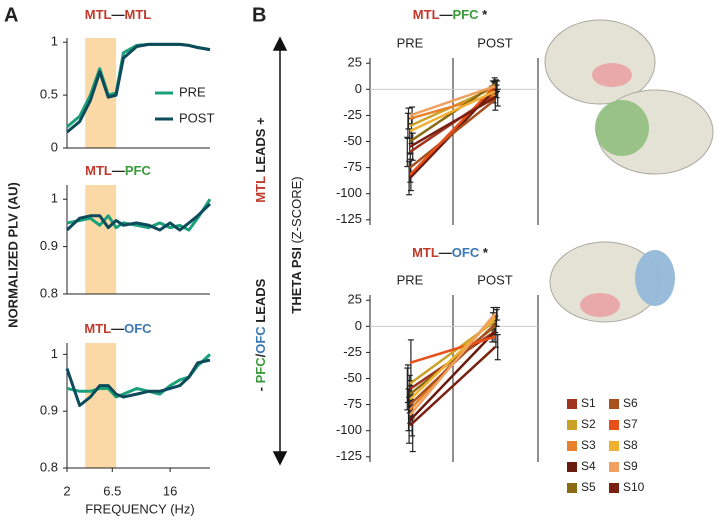 Image resolution: width=723 pixels, height=522 pixels. I want to click on x-tick-label: 6.5, so click(112, 490).